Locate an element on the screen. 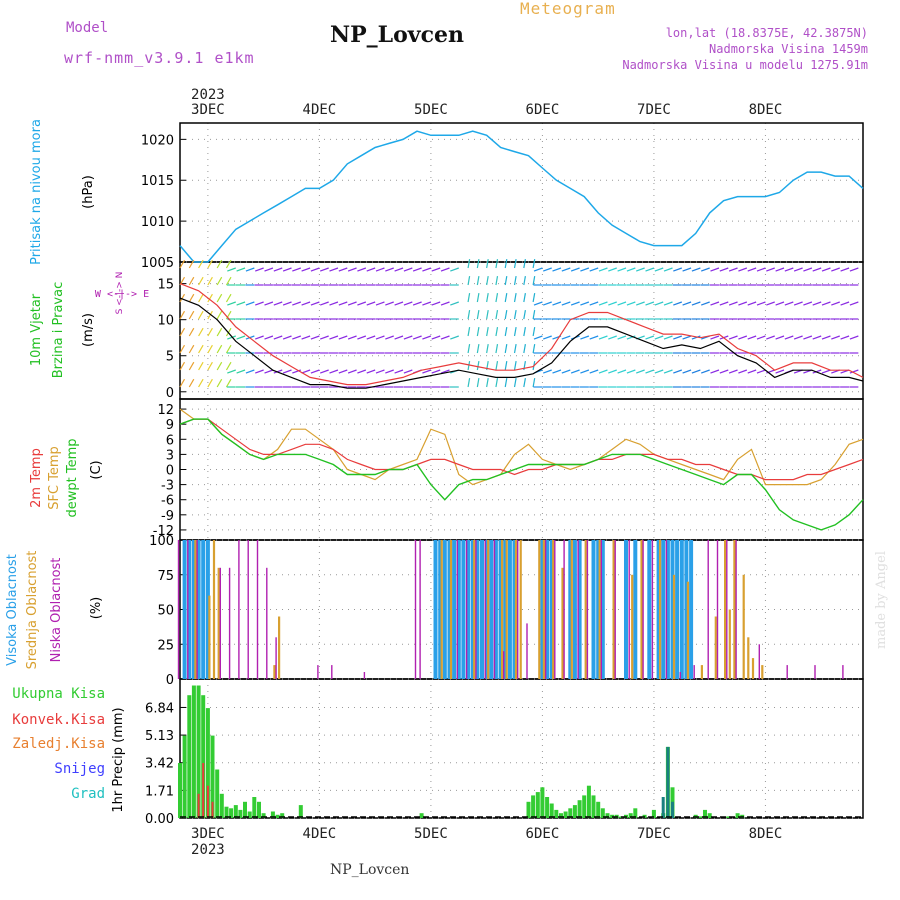  y-tick-label: -9 is located at coordinates (167, 516).